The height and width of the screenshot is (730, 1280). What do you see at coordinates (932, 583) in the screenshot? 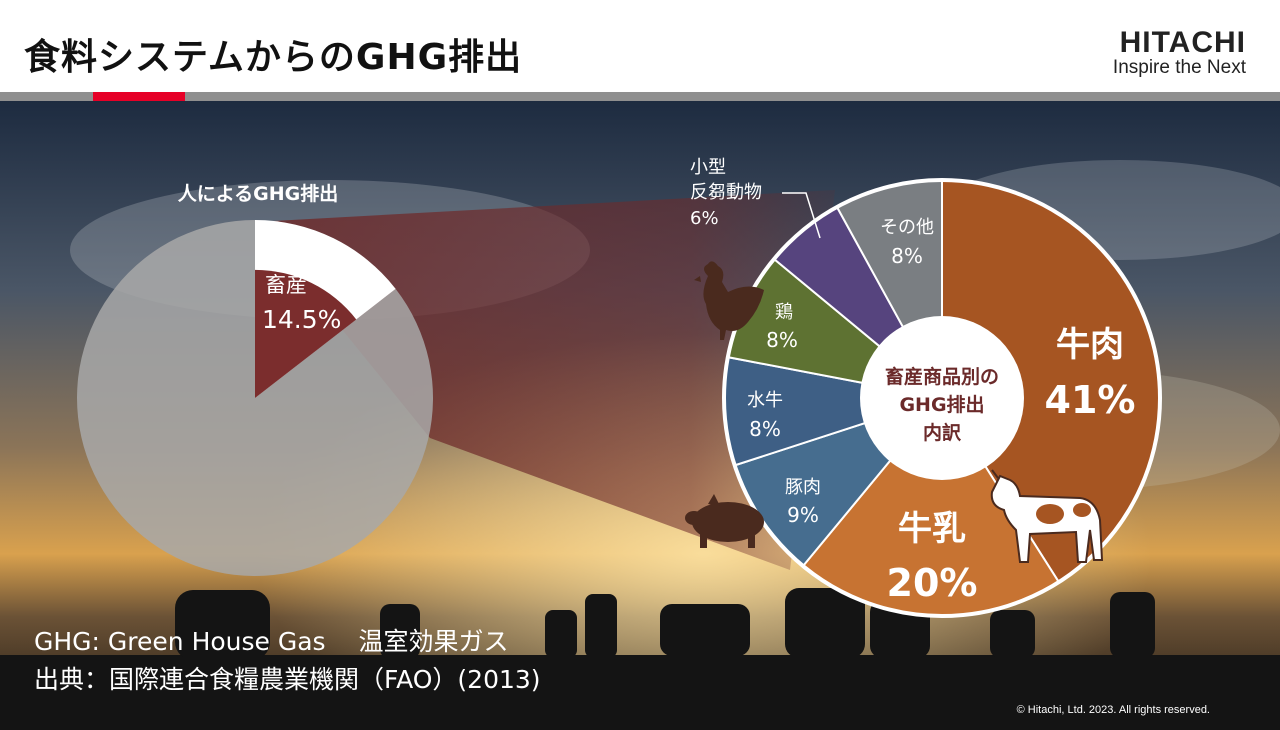
I see `milk-value: 20%` at bounding box center [932, 583].